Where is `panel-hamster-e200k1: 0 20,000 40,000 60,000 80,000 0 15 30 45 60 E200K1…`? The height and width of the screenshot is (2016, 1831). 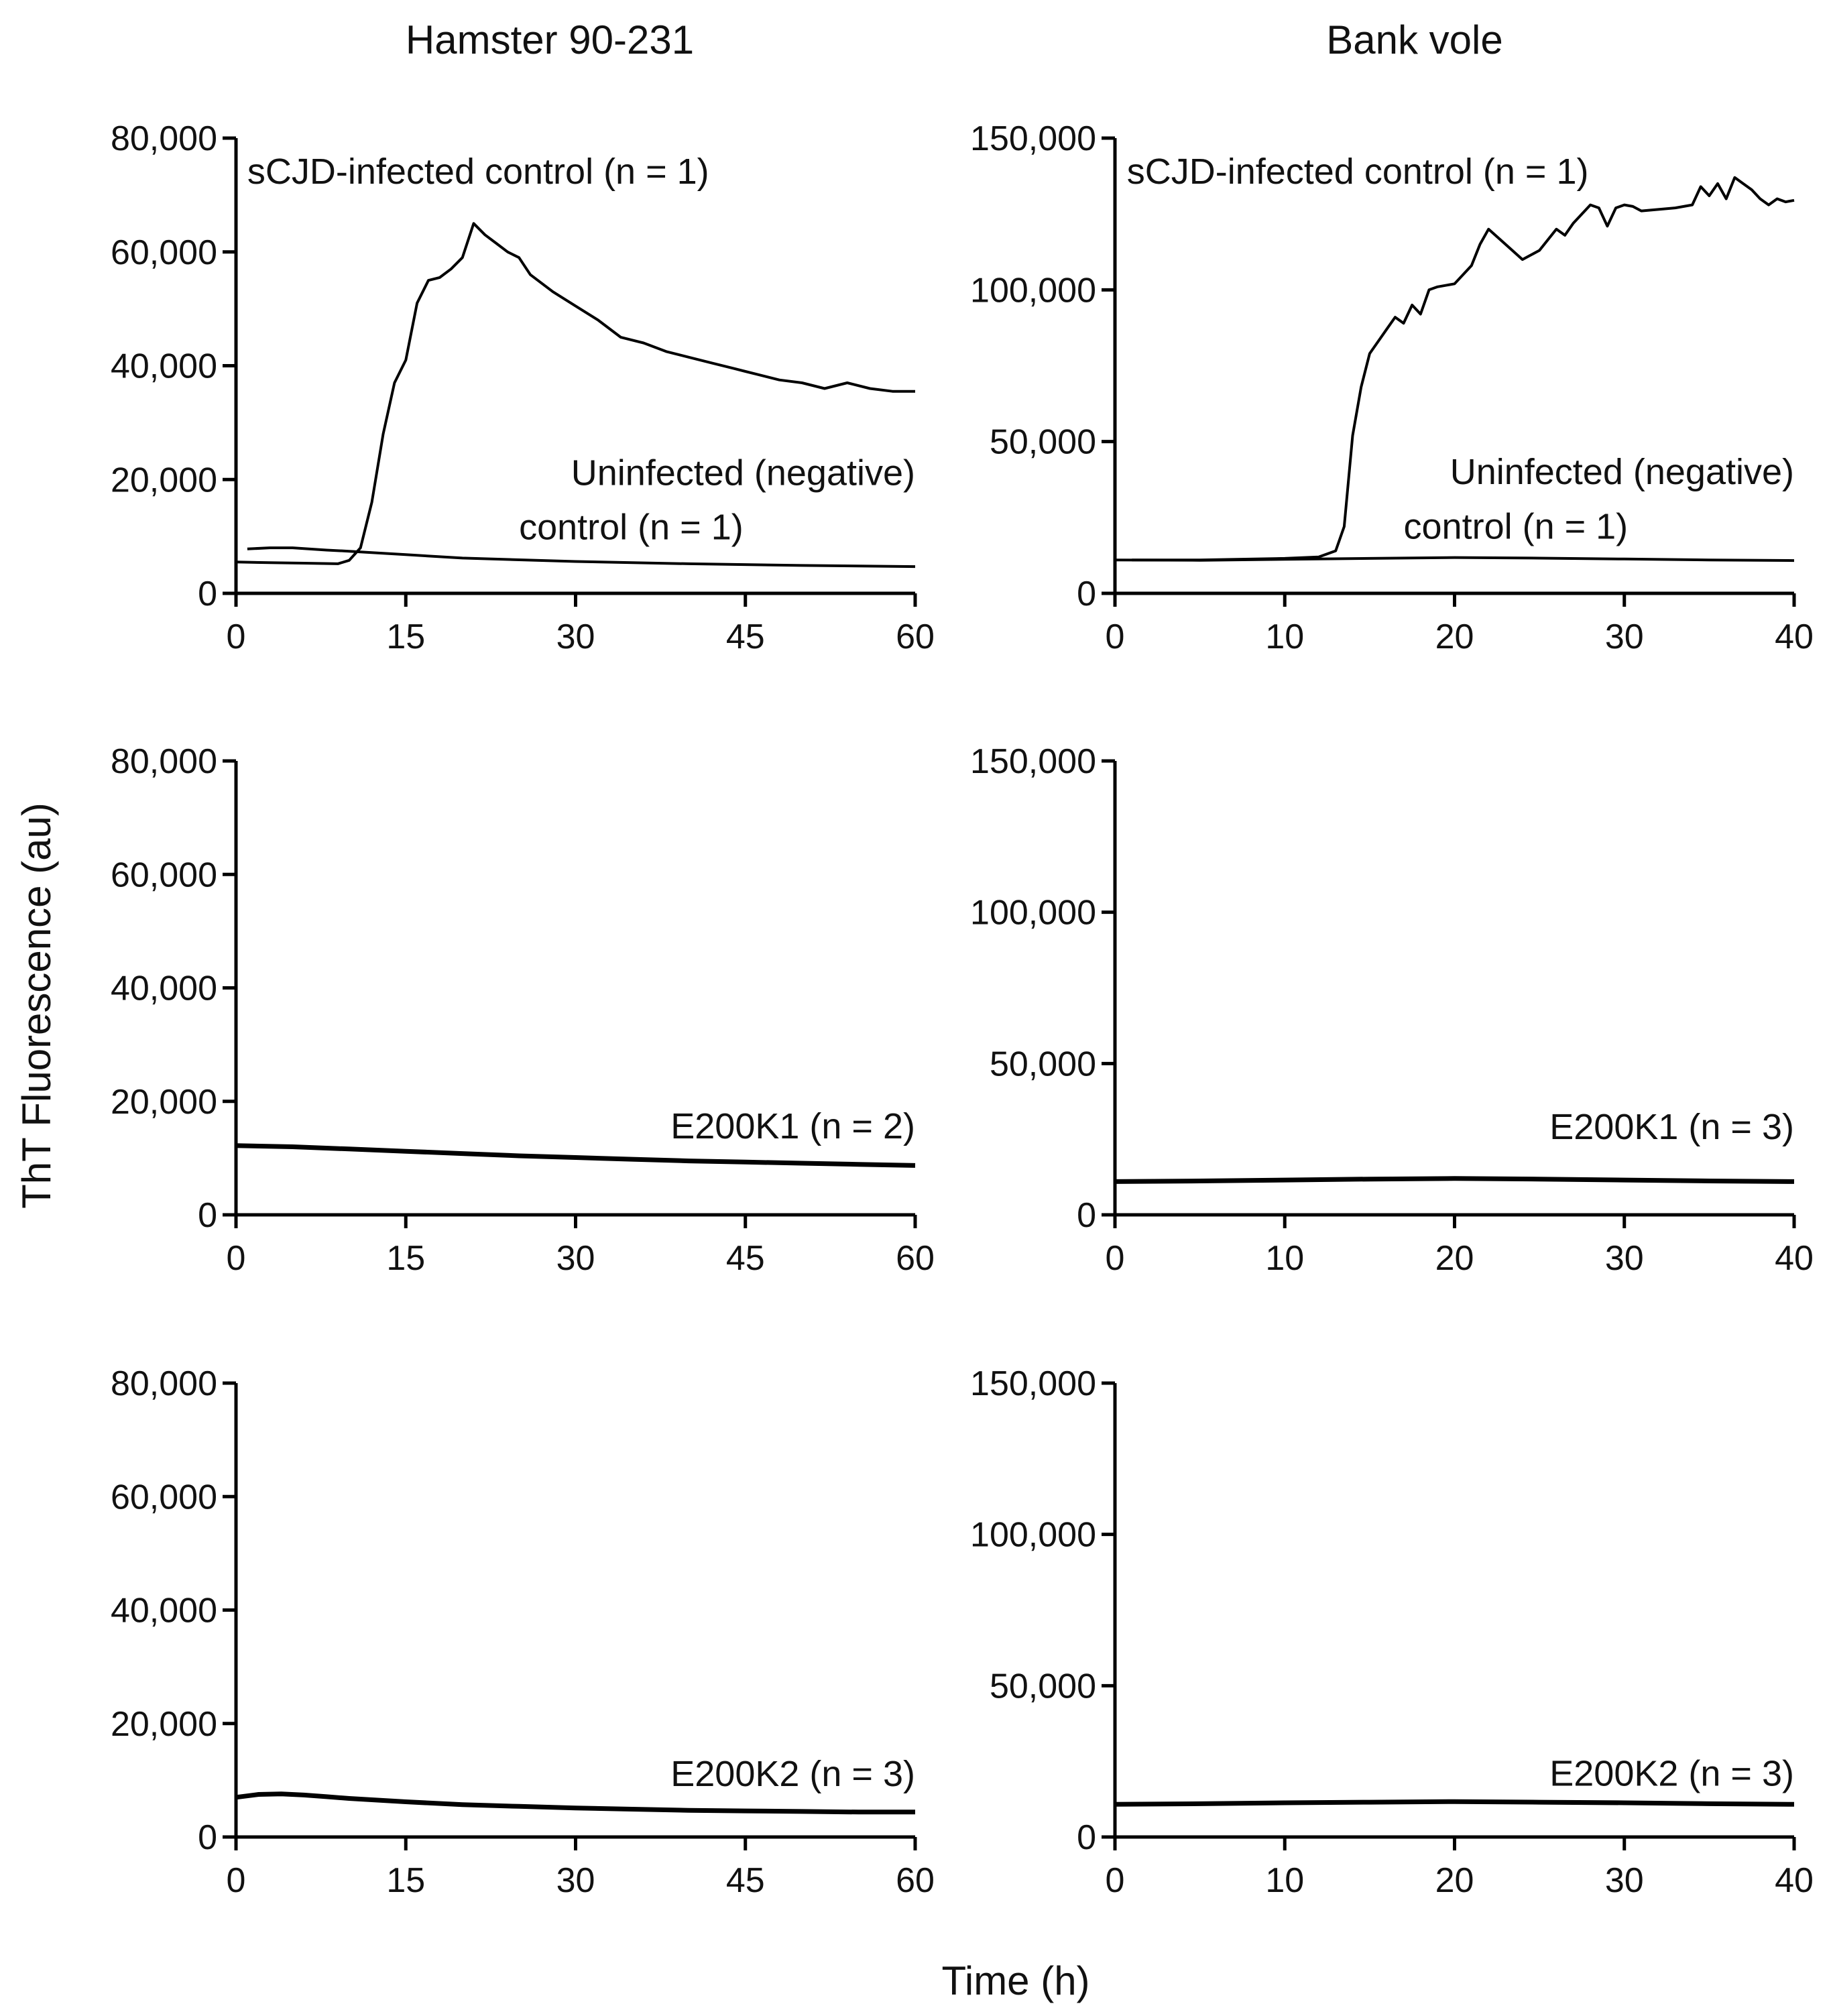 panel-hamster-e200k1: 0 20,000 40,000 60,000 80,000 0 15 30 45 60 E200K1… is located at coordinates (523, 1010).